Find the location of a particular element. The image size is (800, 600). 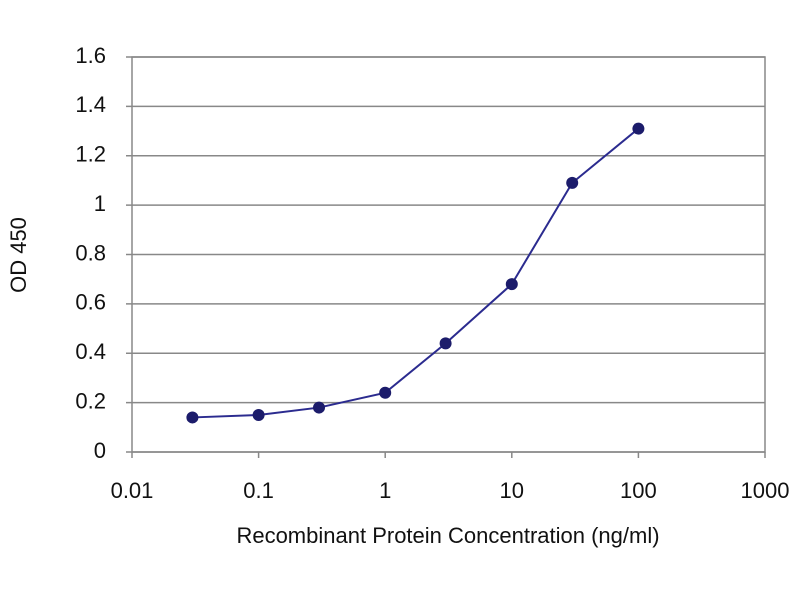

x-tick-label: 100 is located at coordinates (638, 490).